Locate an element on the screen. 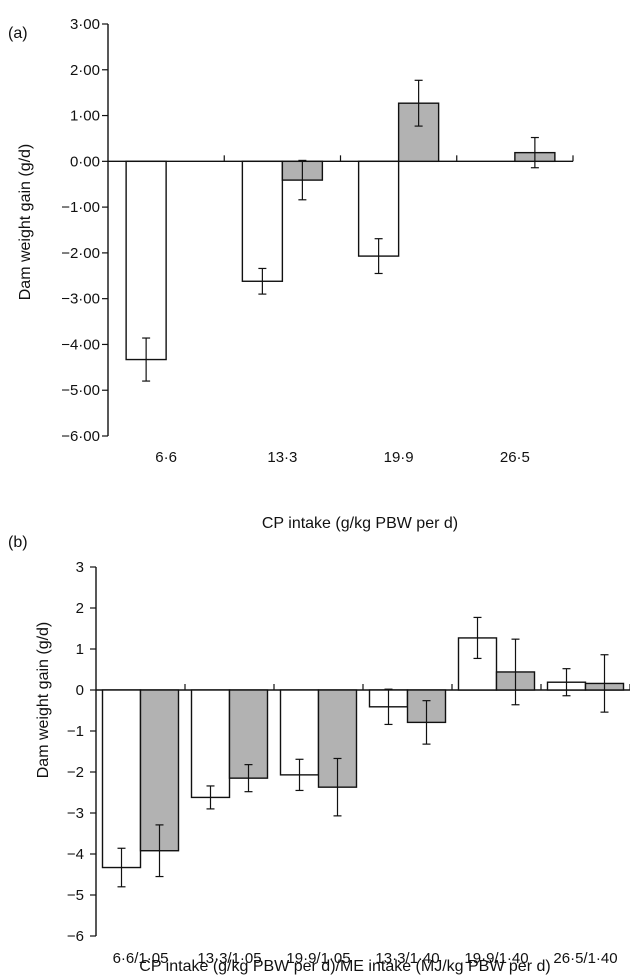 The image size is (630, 977). y-tick-label: 2 is located at coordinates (80, 608).